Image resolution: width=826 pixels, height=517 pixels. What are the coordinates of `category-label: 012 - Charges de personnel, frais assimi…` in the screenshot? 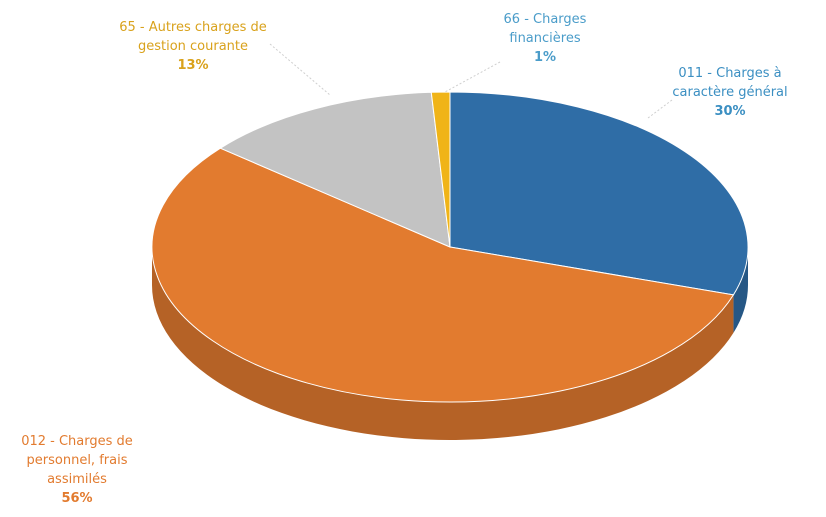 It's located at (77, 460).